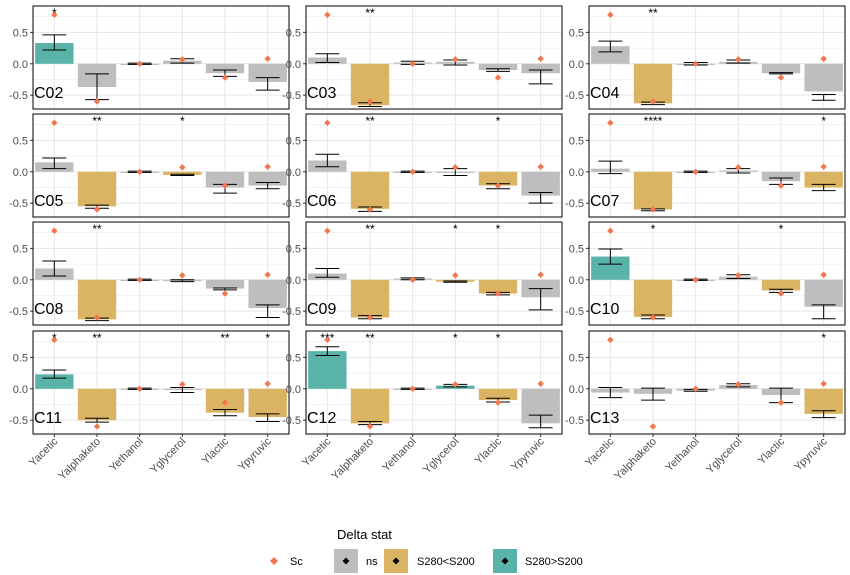 This screenshot has width=850, height=575. Describe the element at coordinates (604, 201) in the screenshot. I see `panel-label: C07` at that location.